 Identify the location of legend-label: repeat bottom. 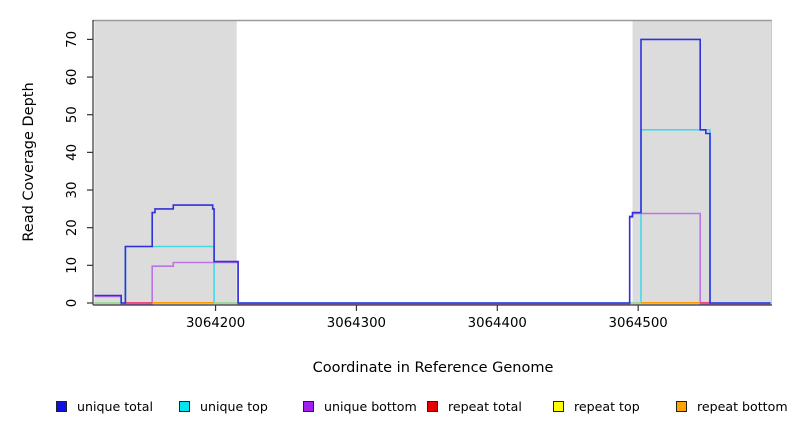
(742, 406).